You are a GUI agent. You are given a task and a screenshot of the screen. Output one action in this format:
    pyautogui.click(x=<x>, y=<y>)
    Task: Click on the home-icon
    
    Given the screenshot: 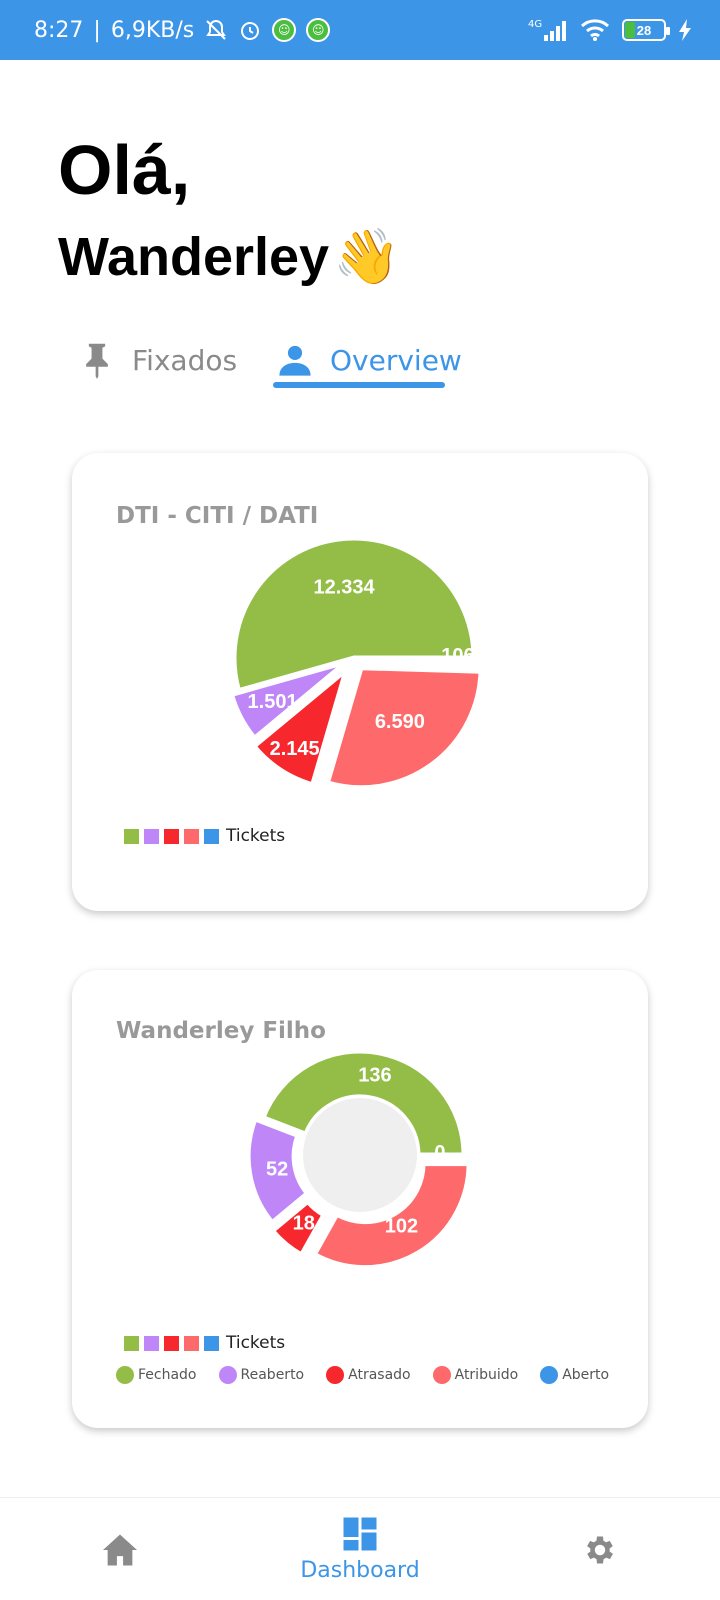 What is the action you would take?
    pyautogui.click(x=120, y=1549)
    